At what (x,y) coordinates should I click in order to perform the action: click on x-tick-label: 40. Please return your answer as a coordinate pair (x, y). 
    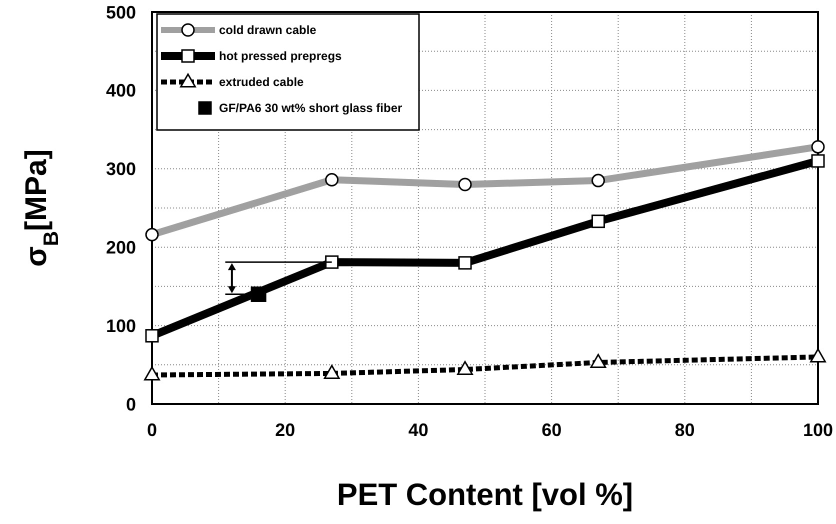
    Looking at the image, I should click on (418, 430).